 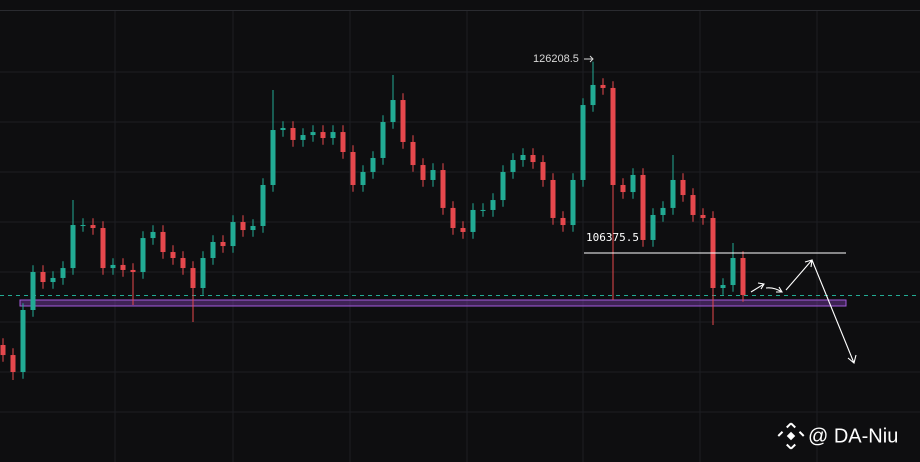 What do you see at coordinates (612, 237) in the screenshot?
I see `level-label: 106375.5` at bounding box center [612, 237].